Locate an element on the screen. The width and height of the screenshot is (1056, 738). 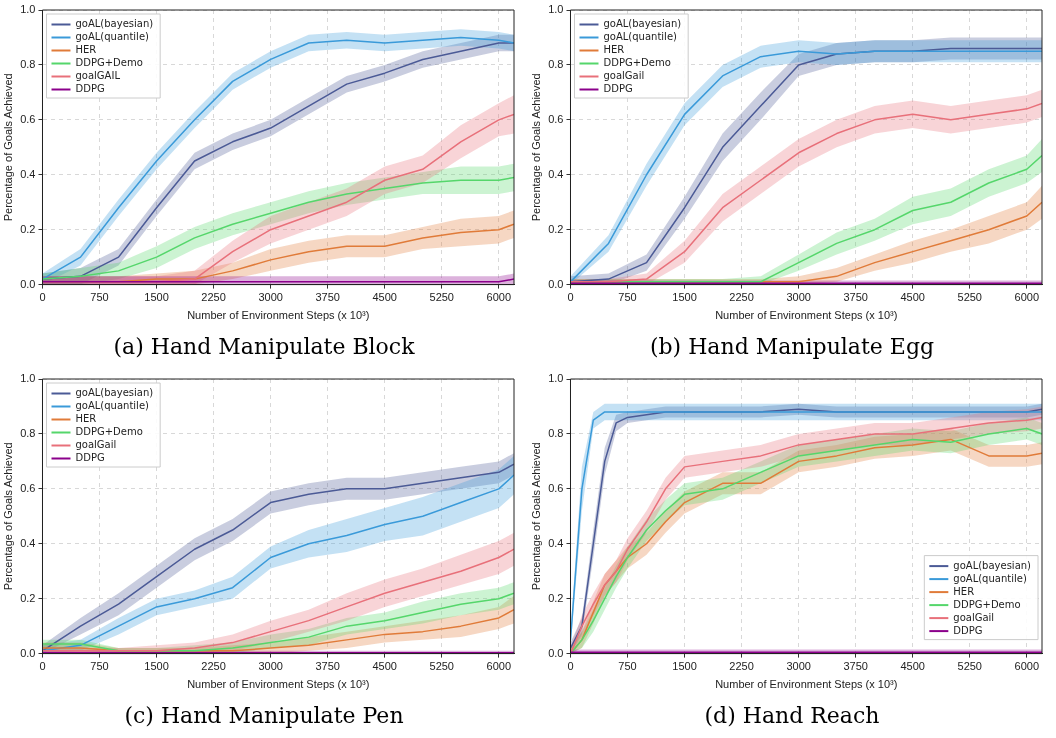
text: (a) Hand Manipulate Block is located at coordinates (264, 347).